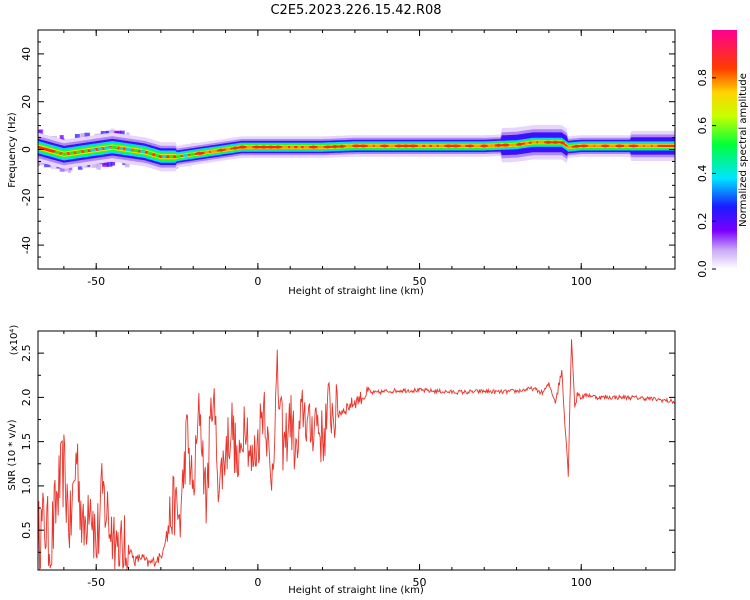  Describe the element at coordinates (12, 150) in the screenshot. I see `spectrogram-y-label: Frequency (Hz)` at that location.